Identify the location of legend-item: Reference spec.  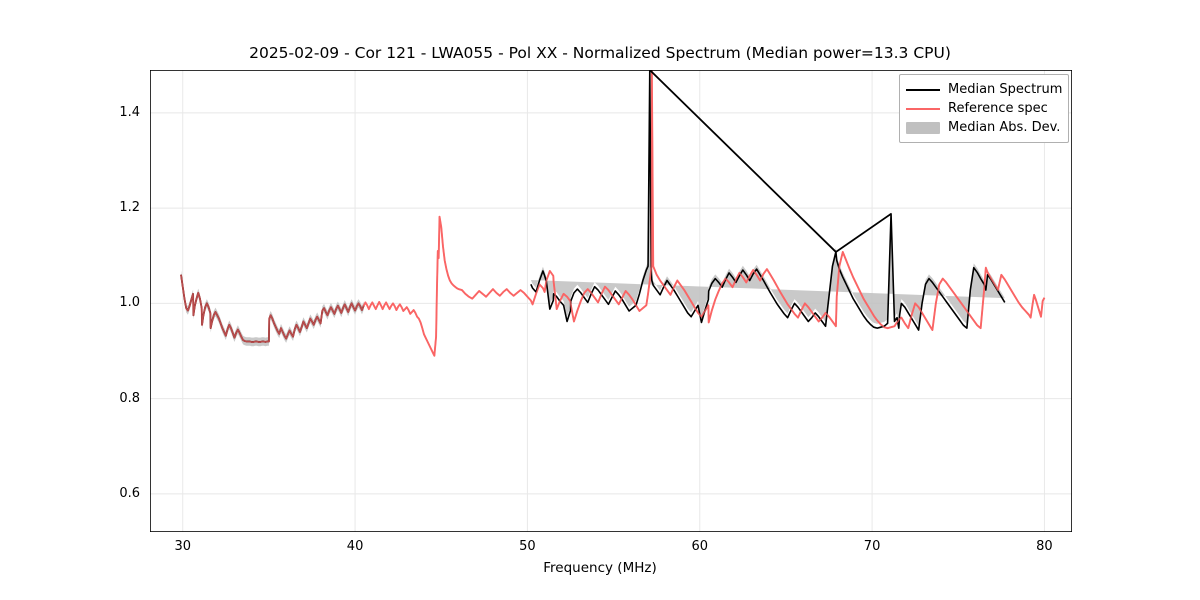
(984, 108).